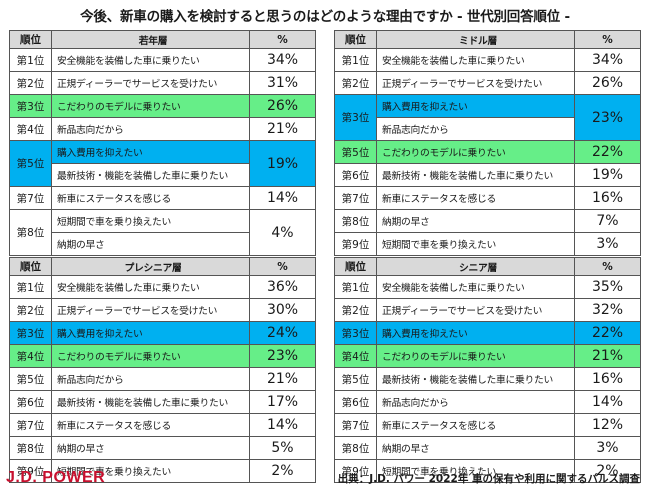  What do you see at coordinates (355, 175) in the screenshot?
I see `rank-cell: 第6位` at bounding box center [355, 175].